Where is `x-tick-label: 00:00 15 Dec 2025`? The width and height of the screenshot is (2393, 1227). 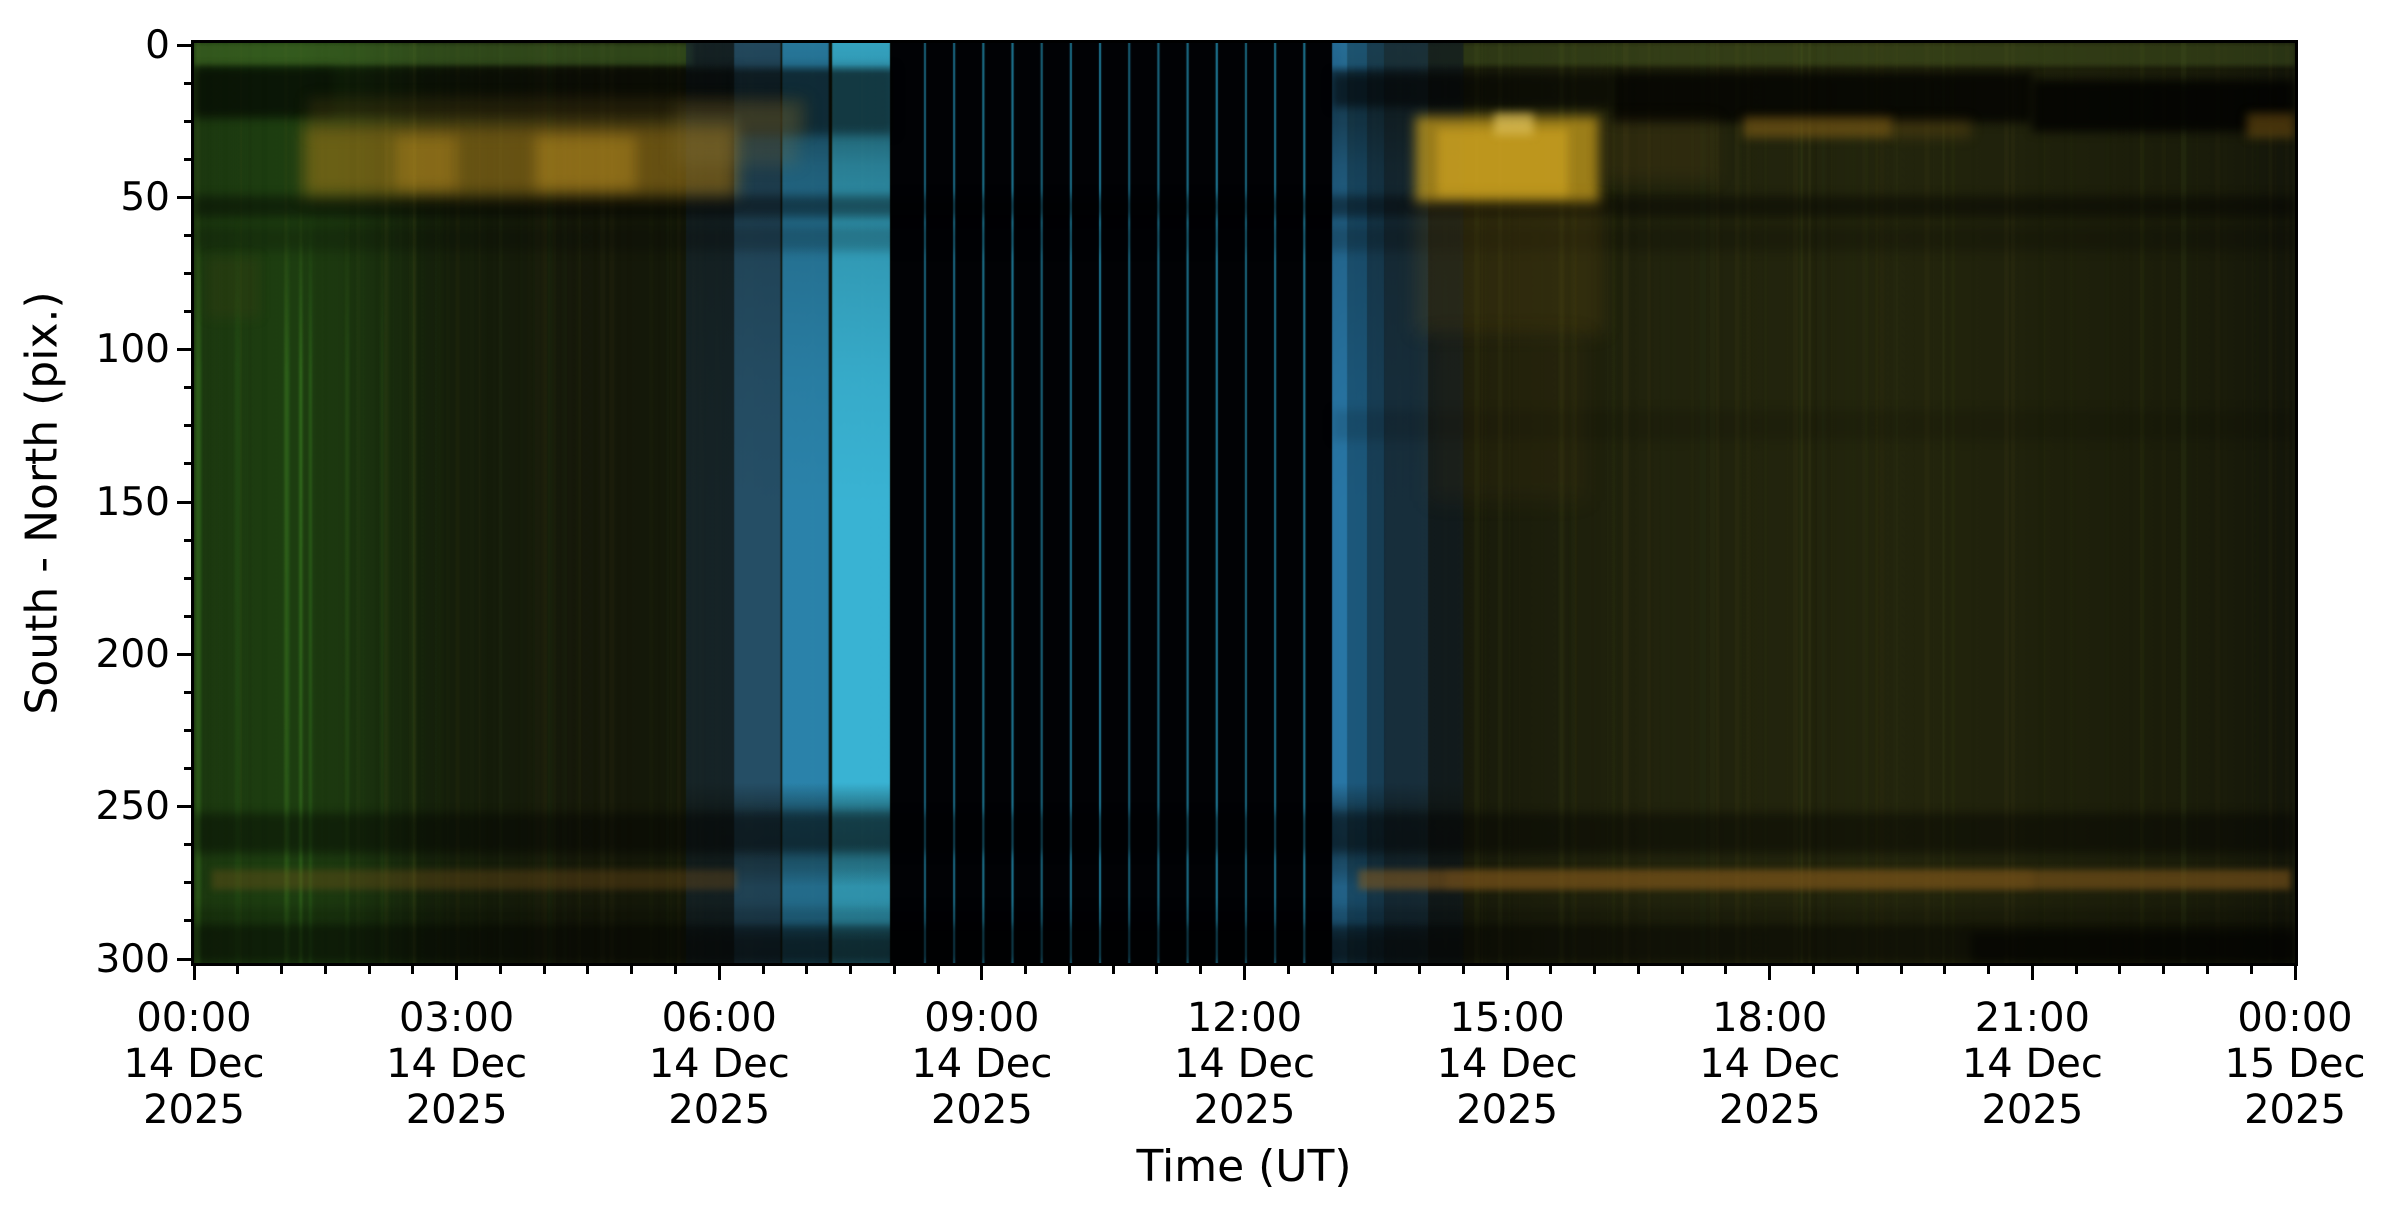 x-tick-label: 00:00 15 Dec 2025 is located at coordinates (2274, 1064).